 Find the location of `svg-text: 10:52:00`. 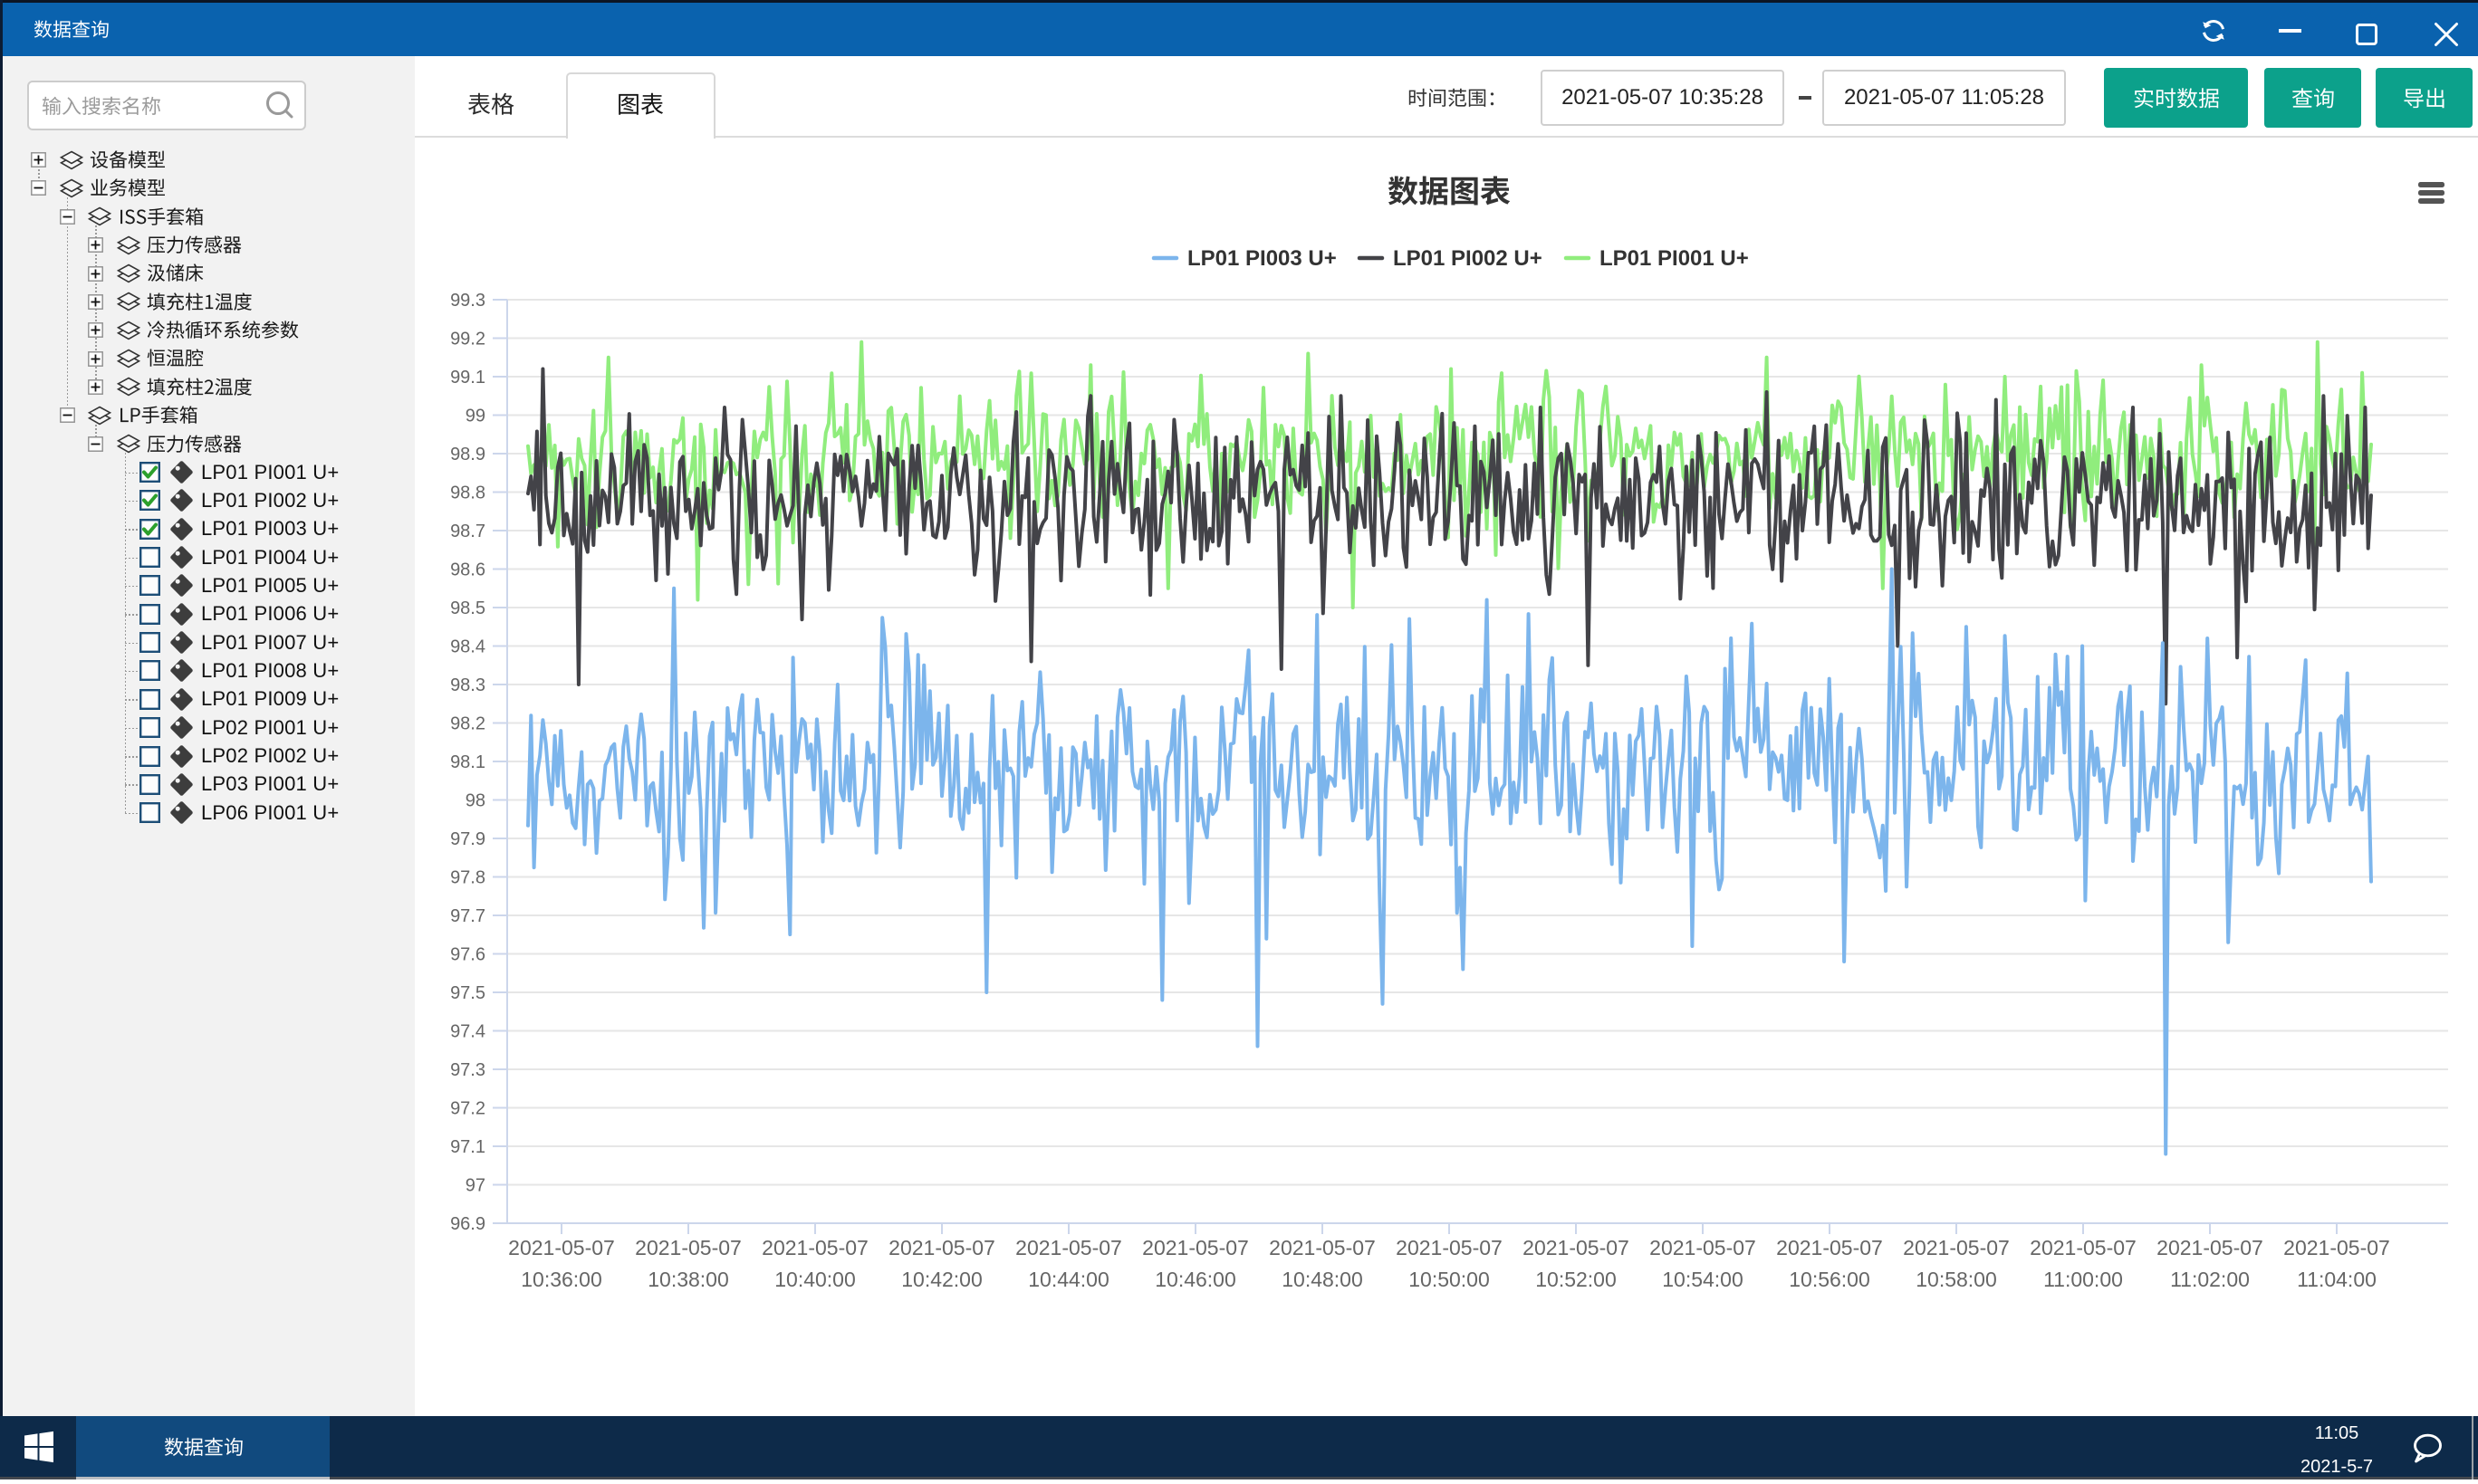

svg-text: 10:52:00 is located at coordinates (1576, 1279).